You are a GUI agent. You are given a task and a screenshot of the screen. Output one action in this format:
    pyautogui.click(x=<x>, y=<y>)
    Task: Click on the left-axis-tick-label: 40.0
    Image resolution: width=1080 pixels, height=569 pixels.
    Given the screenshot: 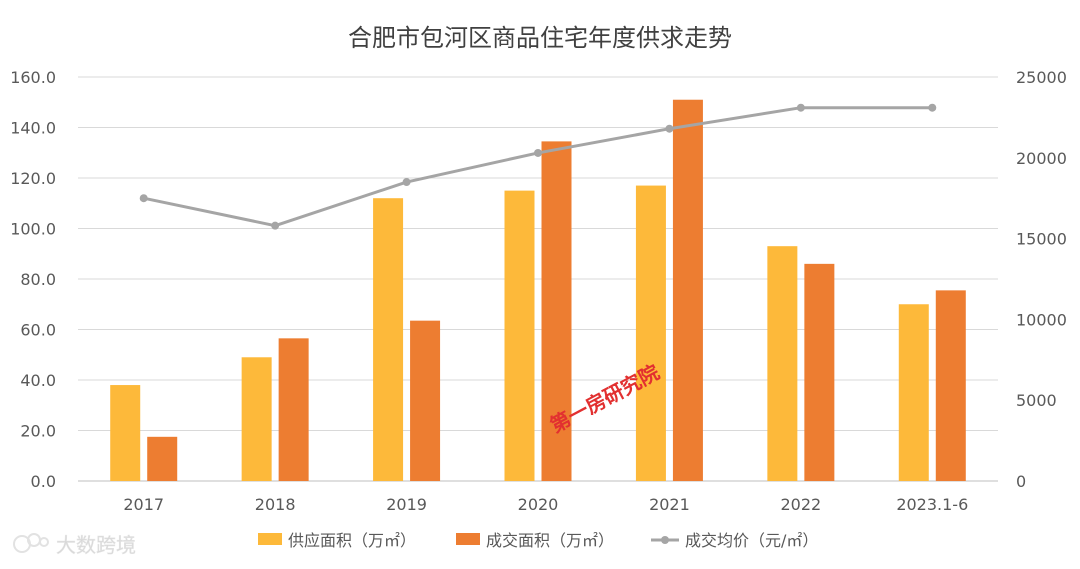 What is the action you would take?
    pyautogui.click(x=38, y=380)
    